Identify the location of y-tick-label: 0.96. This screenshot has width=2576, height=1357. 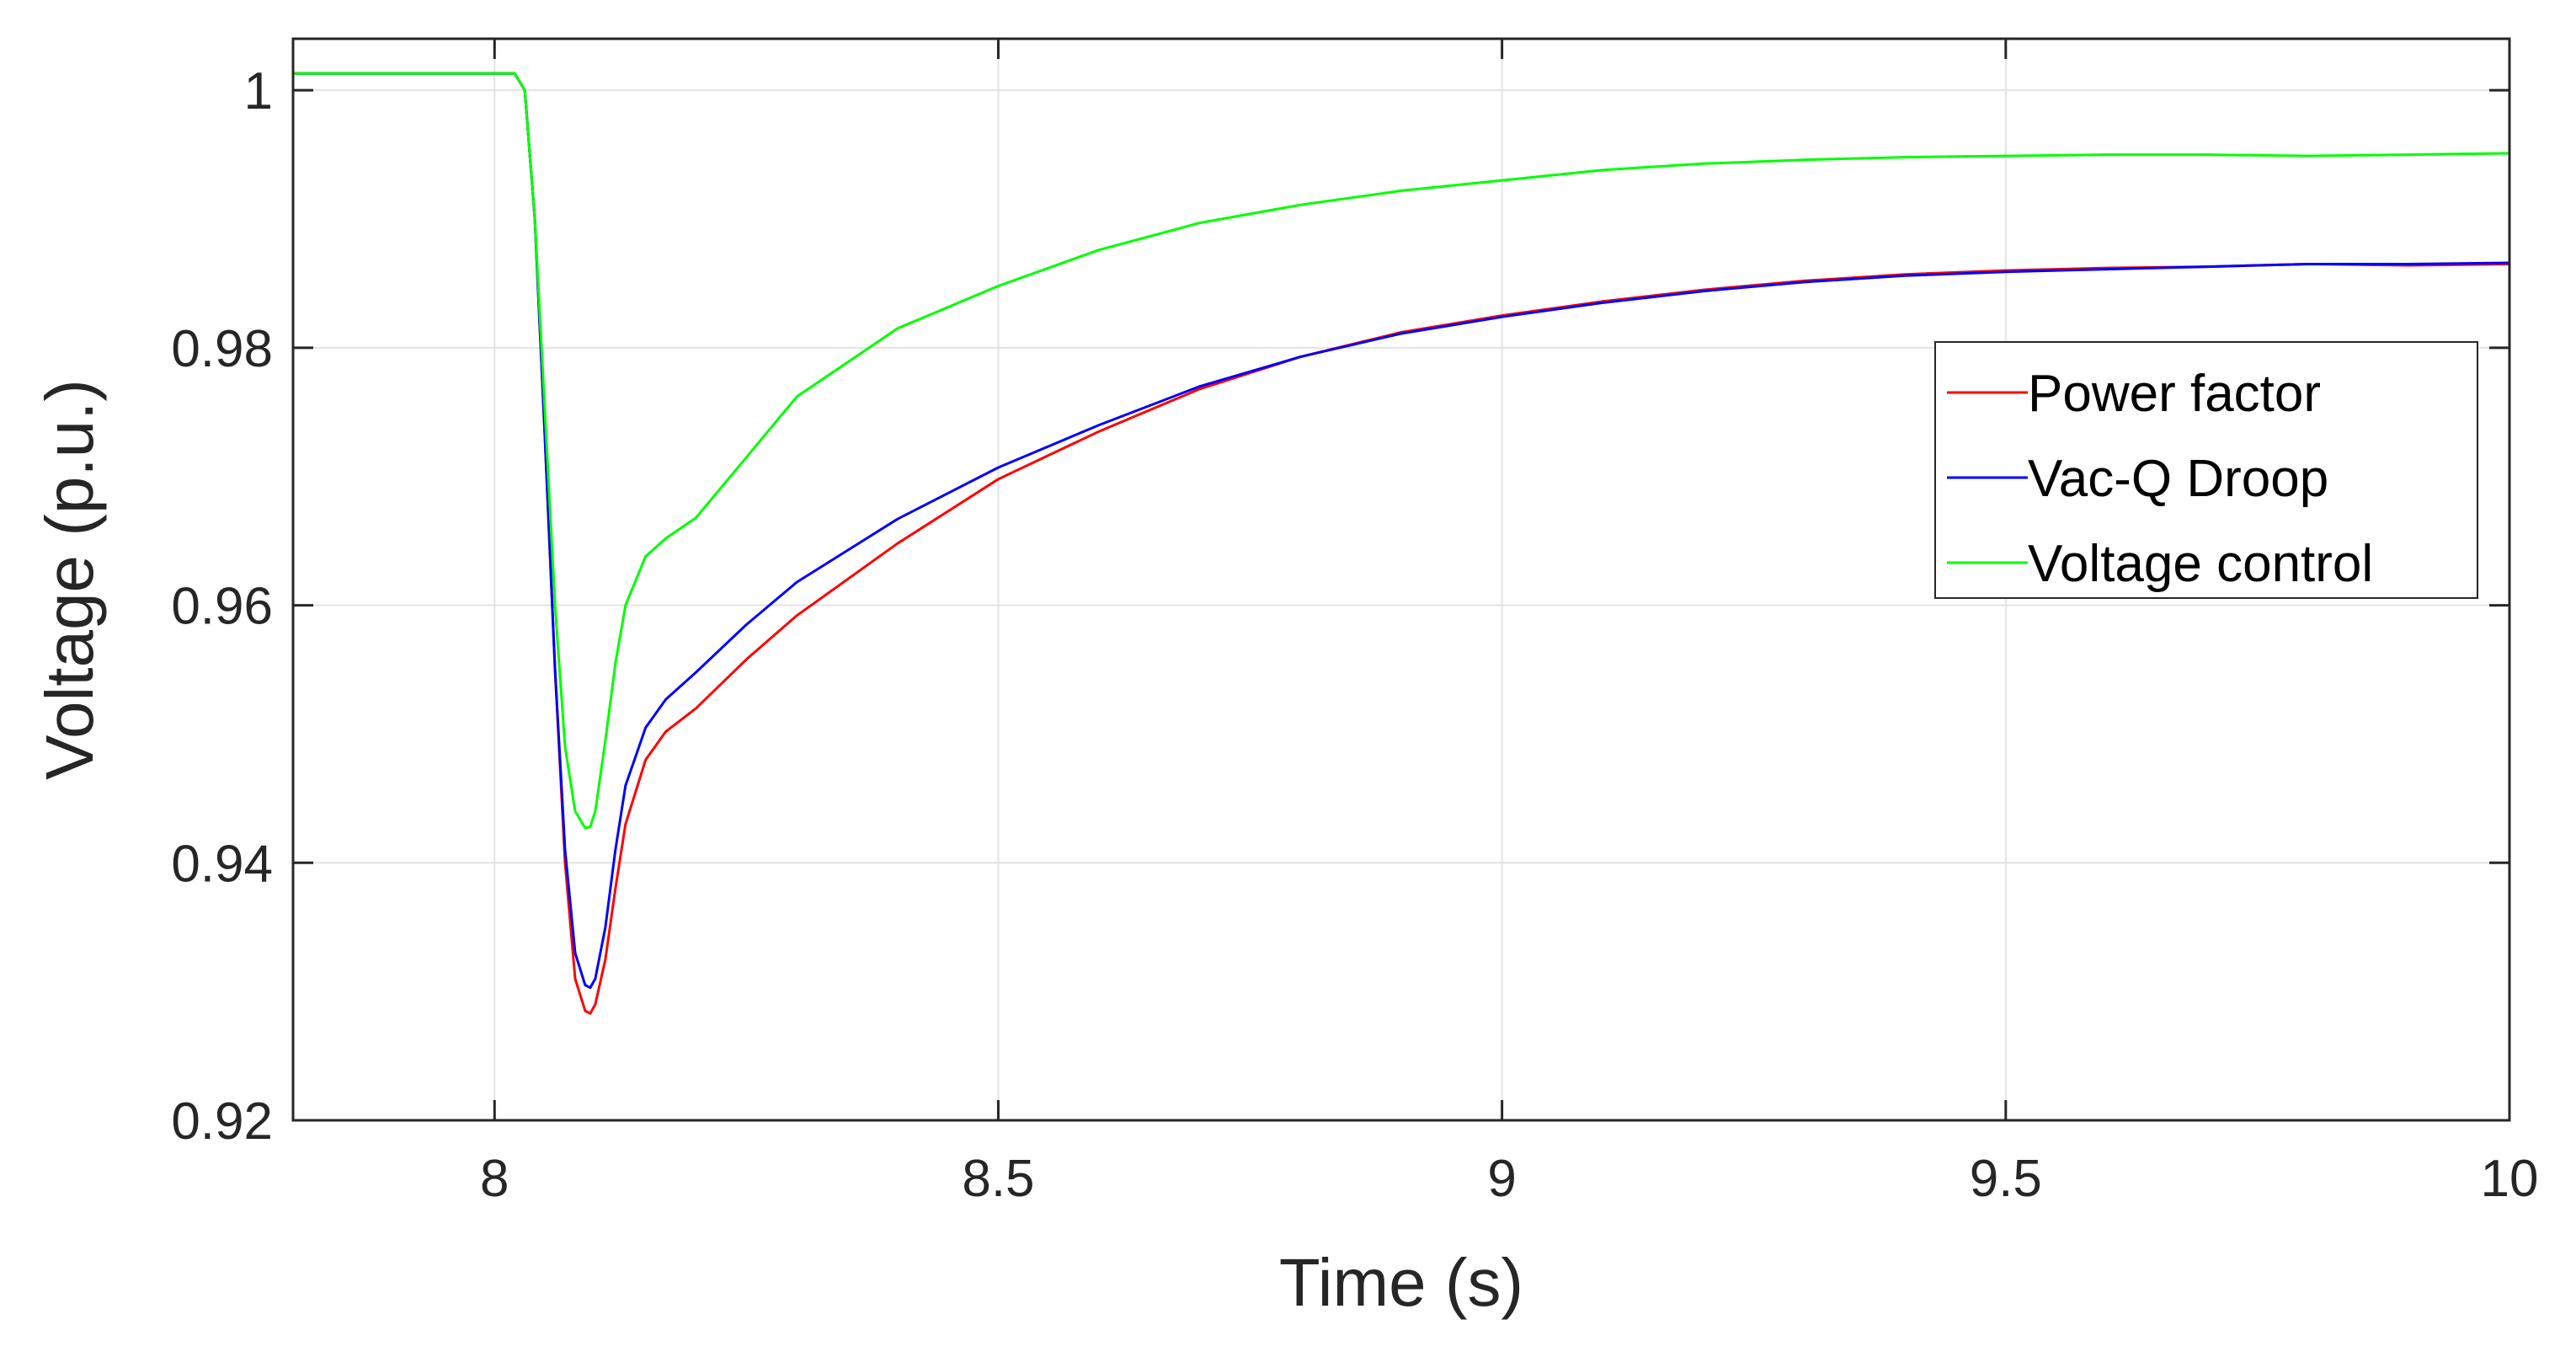
(222, 607).